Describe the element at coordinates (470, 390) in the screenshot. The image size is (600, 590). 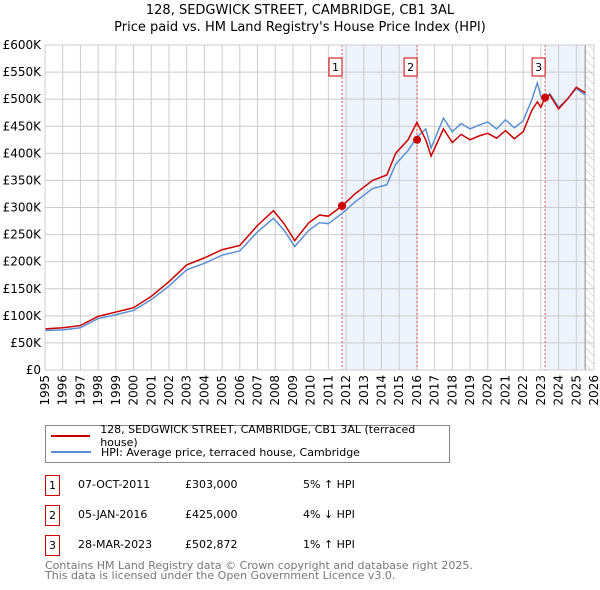
I see `x-tick-label: 2019` at that location.